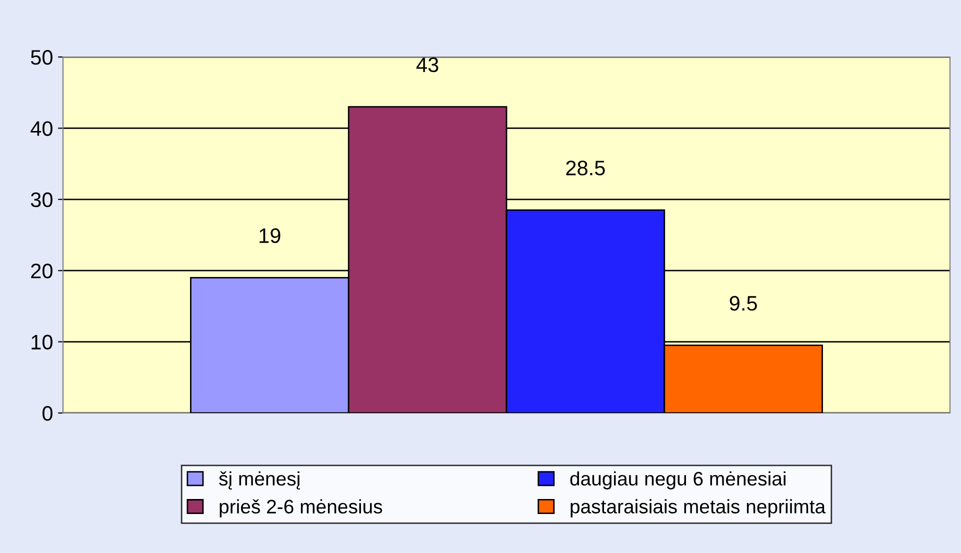  What do you see at coordinates (47, 413) in the screenshot?
I see `y-tick-label: 0` at bounding box center [47, 413].